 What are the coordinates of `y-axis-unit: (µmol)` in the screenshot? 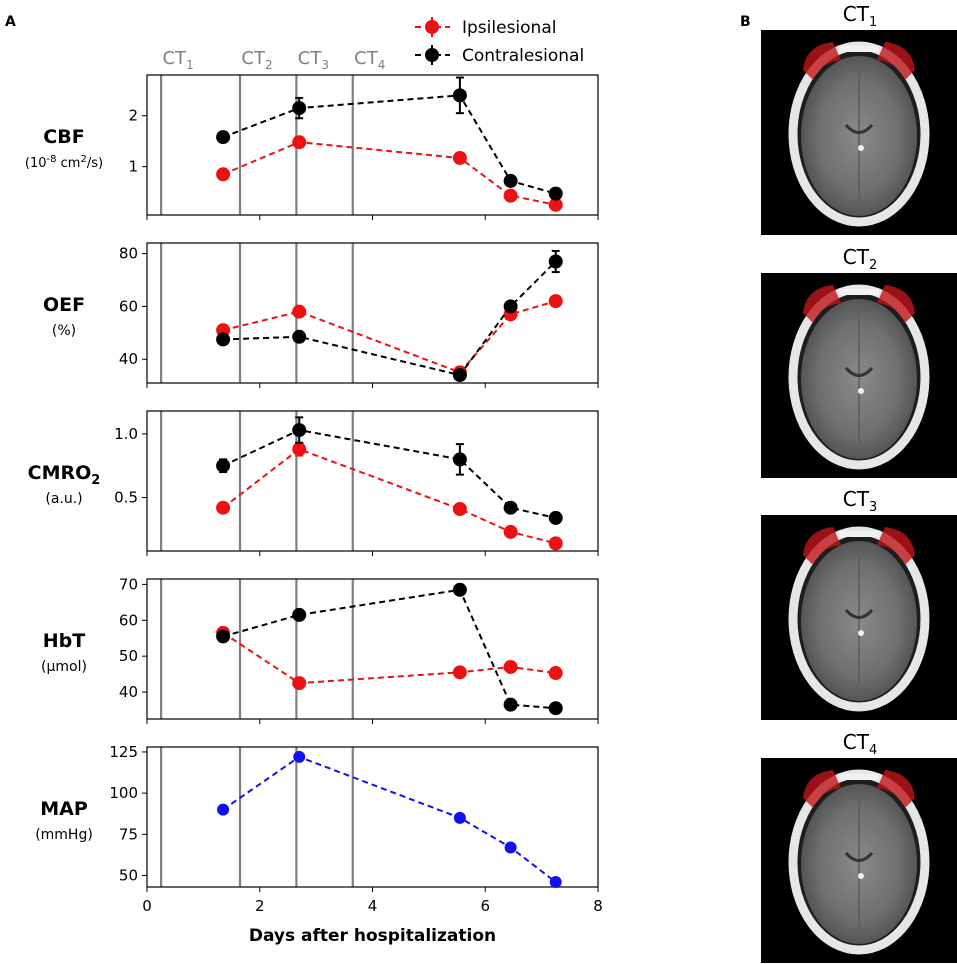 It's located at (64, 667).